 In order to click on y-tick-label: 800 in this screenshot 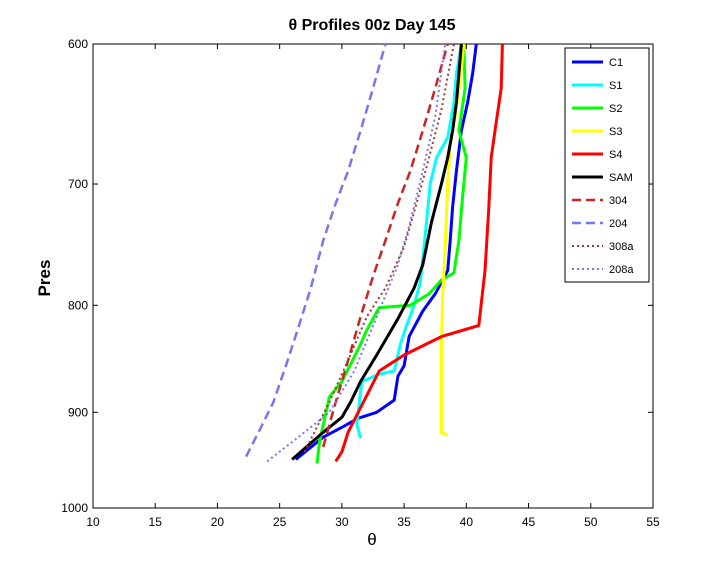, I will do `click(78, 305)`.